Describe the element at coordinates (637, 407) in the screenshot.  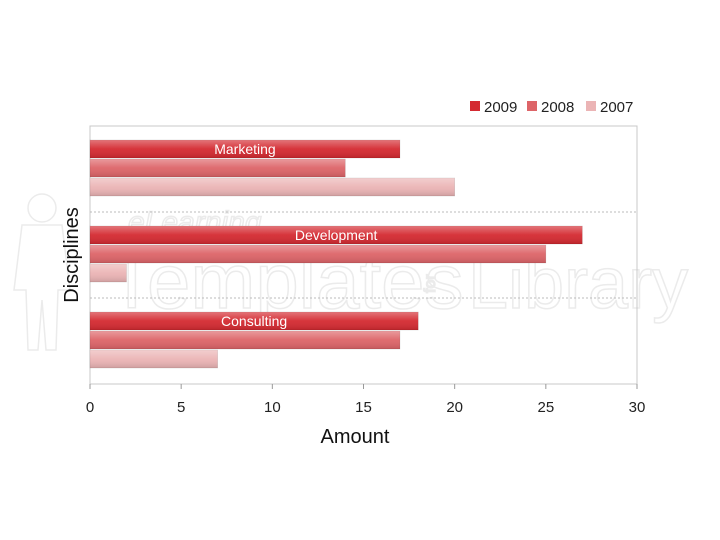
I see `x-tick-label: 30` at that location.